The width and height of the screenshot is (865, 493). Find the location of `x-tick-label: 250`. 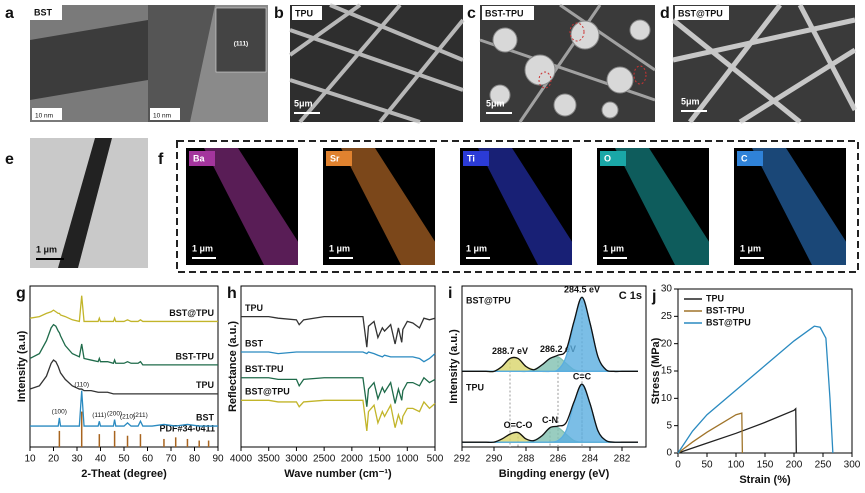

x-tick-label: 250 is located at coordinates (823, 465).